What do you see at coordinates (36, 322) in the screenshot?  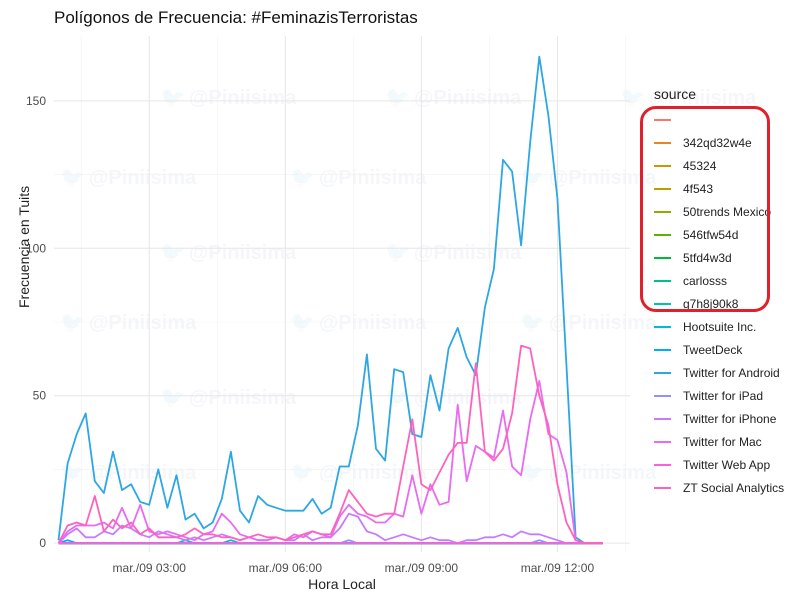 I see `y-tick-labels: 0 50 100 150` at bounding box center [36, 322].